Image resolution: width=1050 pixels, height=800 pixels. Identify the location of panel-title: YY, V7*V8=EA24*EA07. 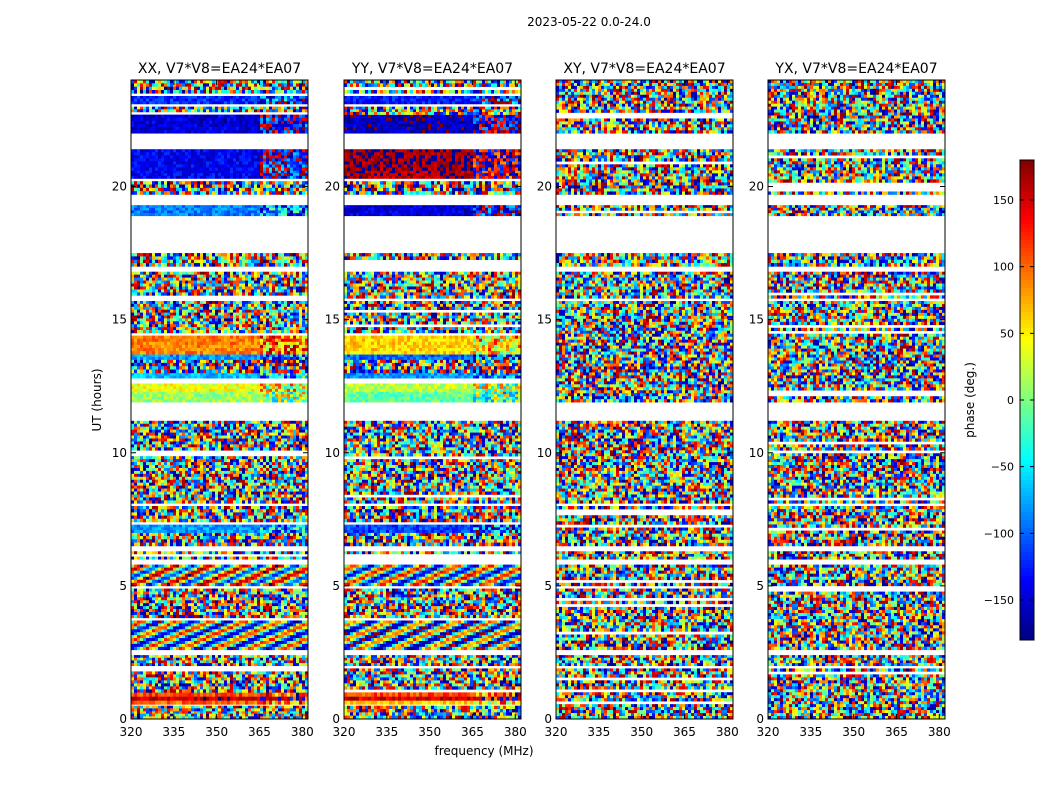
(432, 69).